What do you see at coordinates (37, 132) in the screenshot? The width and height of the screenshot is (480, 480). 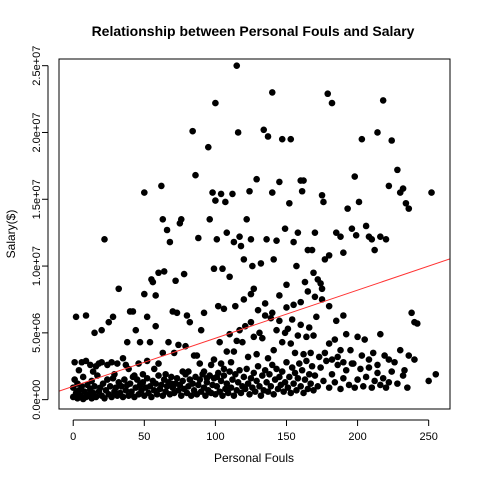 I see `y-tick-label: 2.0e+07` at bounding box center [37, 132].